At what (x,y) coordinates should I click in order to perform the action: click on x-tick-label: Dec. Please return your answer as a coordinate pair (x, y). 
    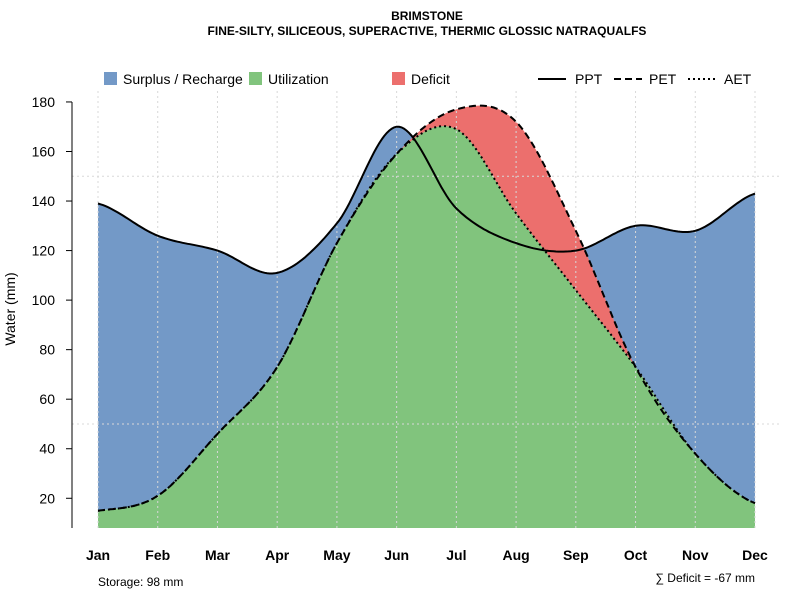
    Looking at the image, I should click on (755, 555).